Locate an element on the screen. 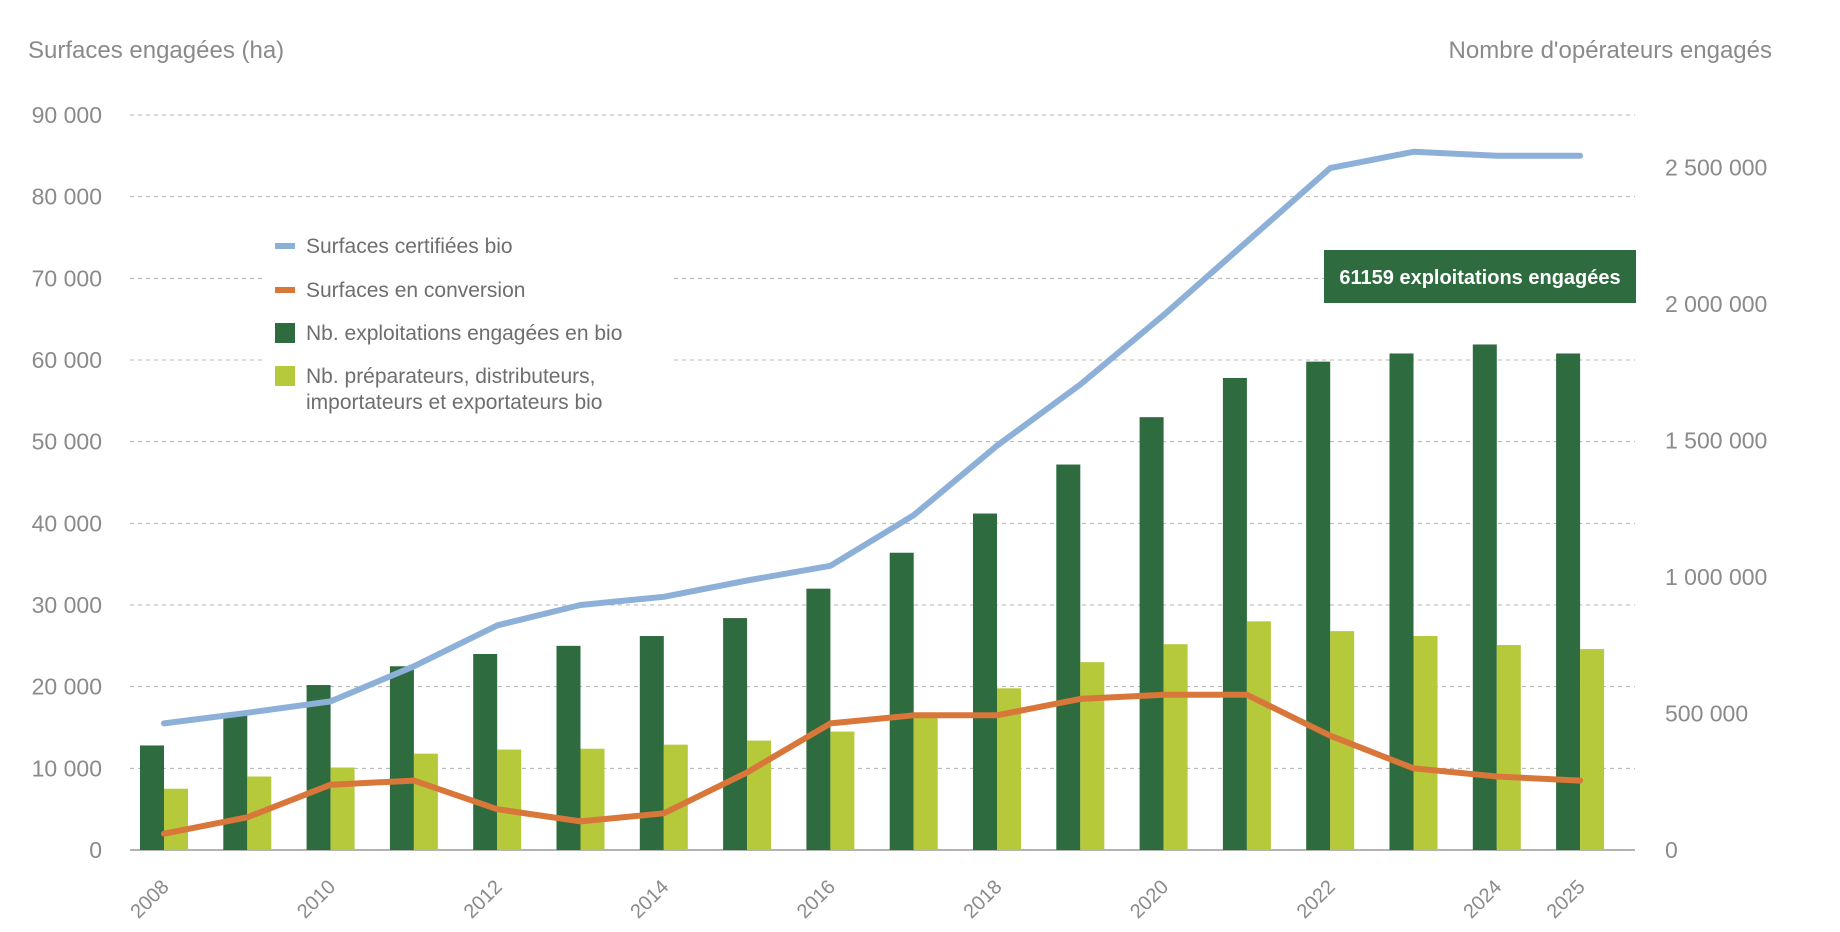 The width and height of the screenshot is (1840, 932). y-right-tick-label: 1 500 000 is located at coordinates (1716, 441).